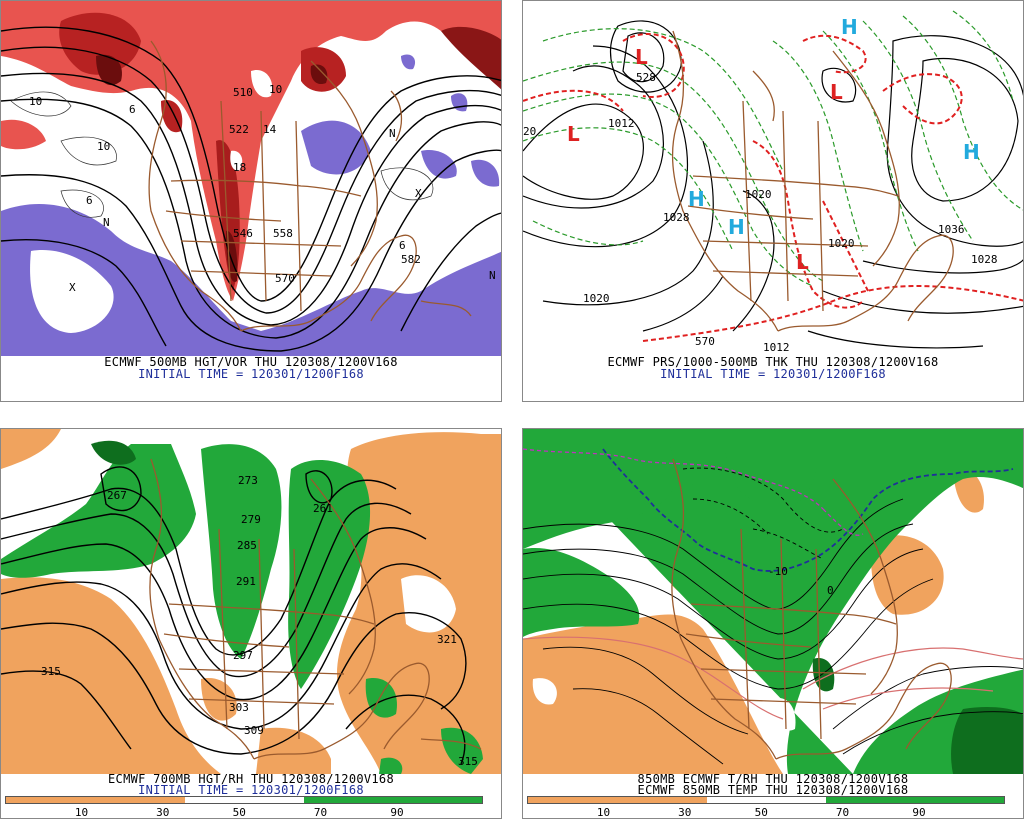 This screenshot has height=819, width=1024. Describe the element at coordinates (244, 800) in the screenshot. I see `p3-colorbar` at that location.